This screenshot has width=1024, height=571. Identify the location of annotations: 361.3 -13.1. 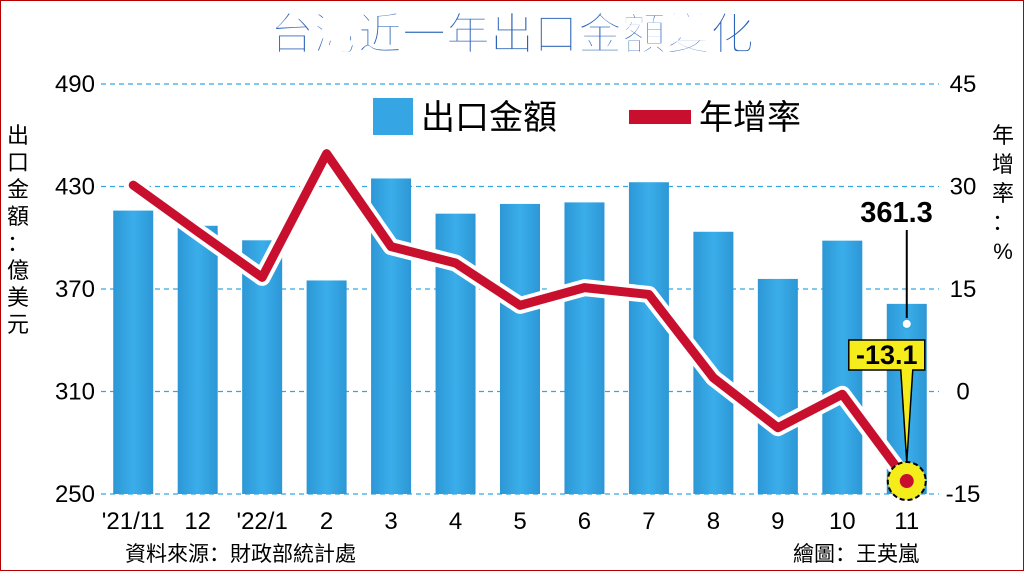
(890, 349).